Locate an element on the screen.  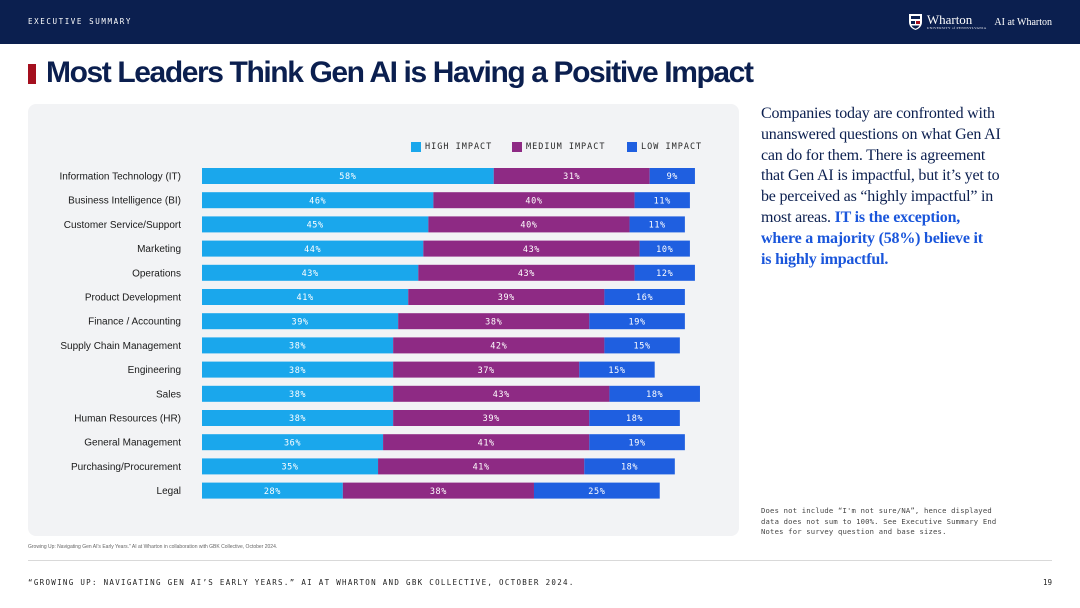
bar-value-label: 25% is located at coordinates (596, 492).